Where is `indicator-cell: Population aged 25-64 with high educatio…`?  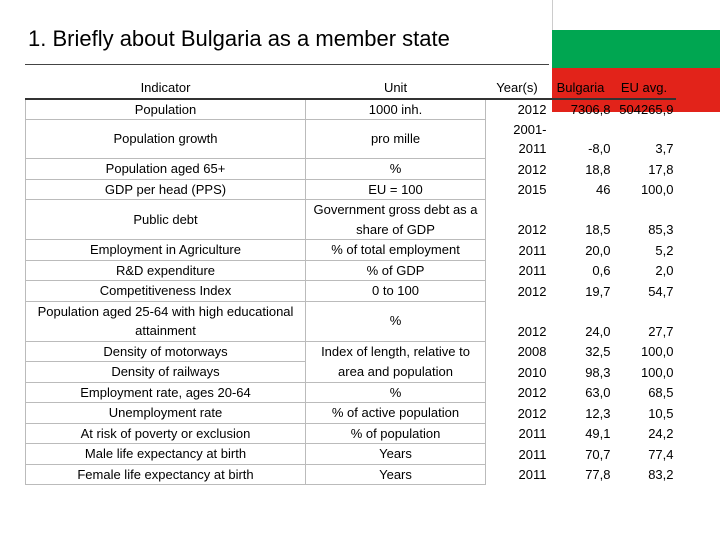
indicator-cell: Population aged 25-64 with high educatio… is located at coordinates (165, 321).